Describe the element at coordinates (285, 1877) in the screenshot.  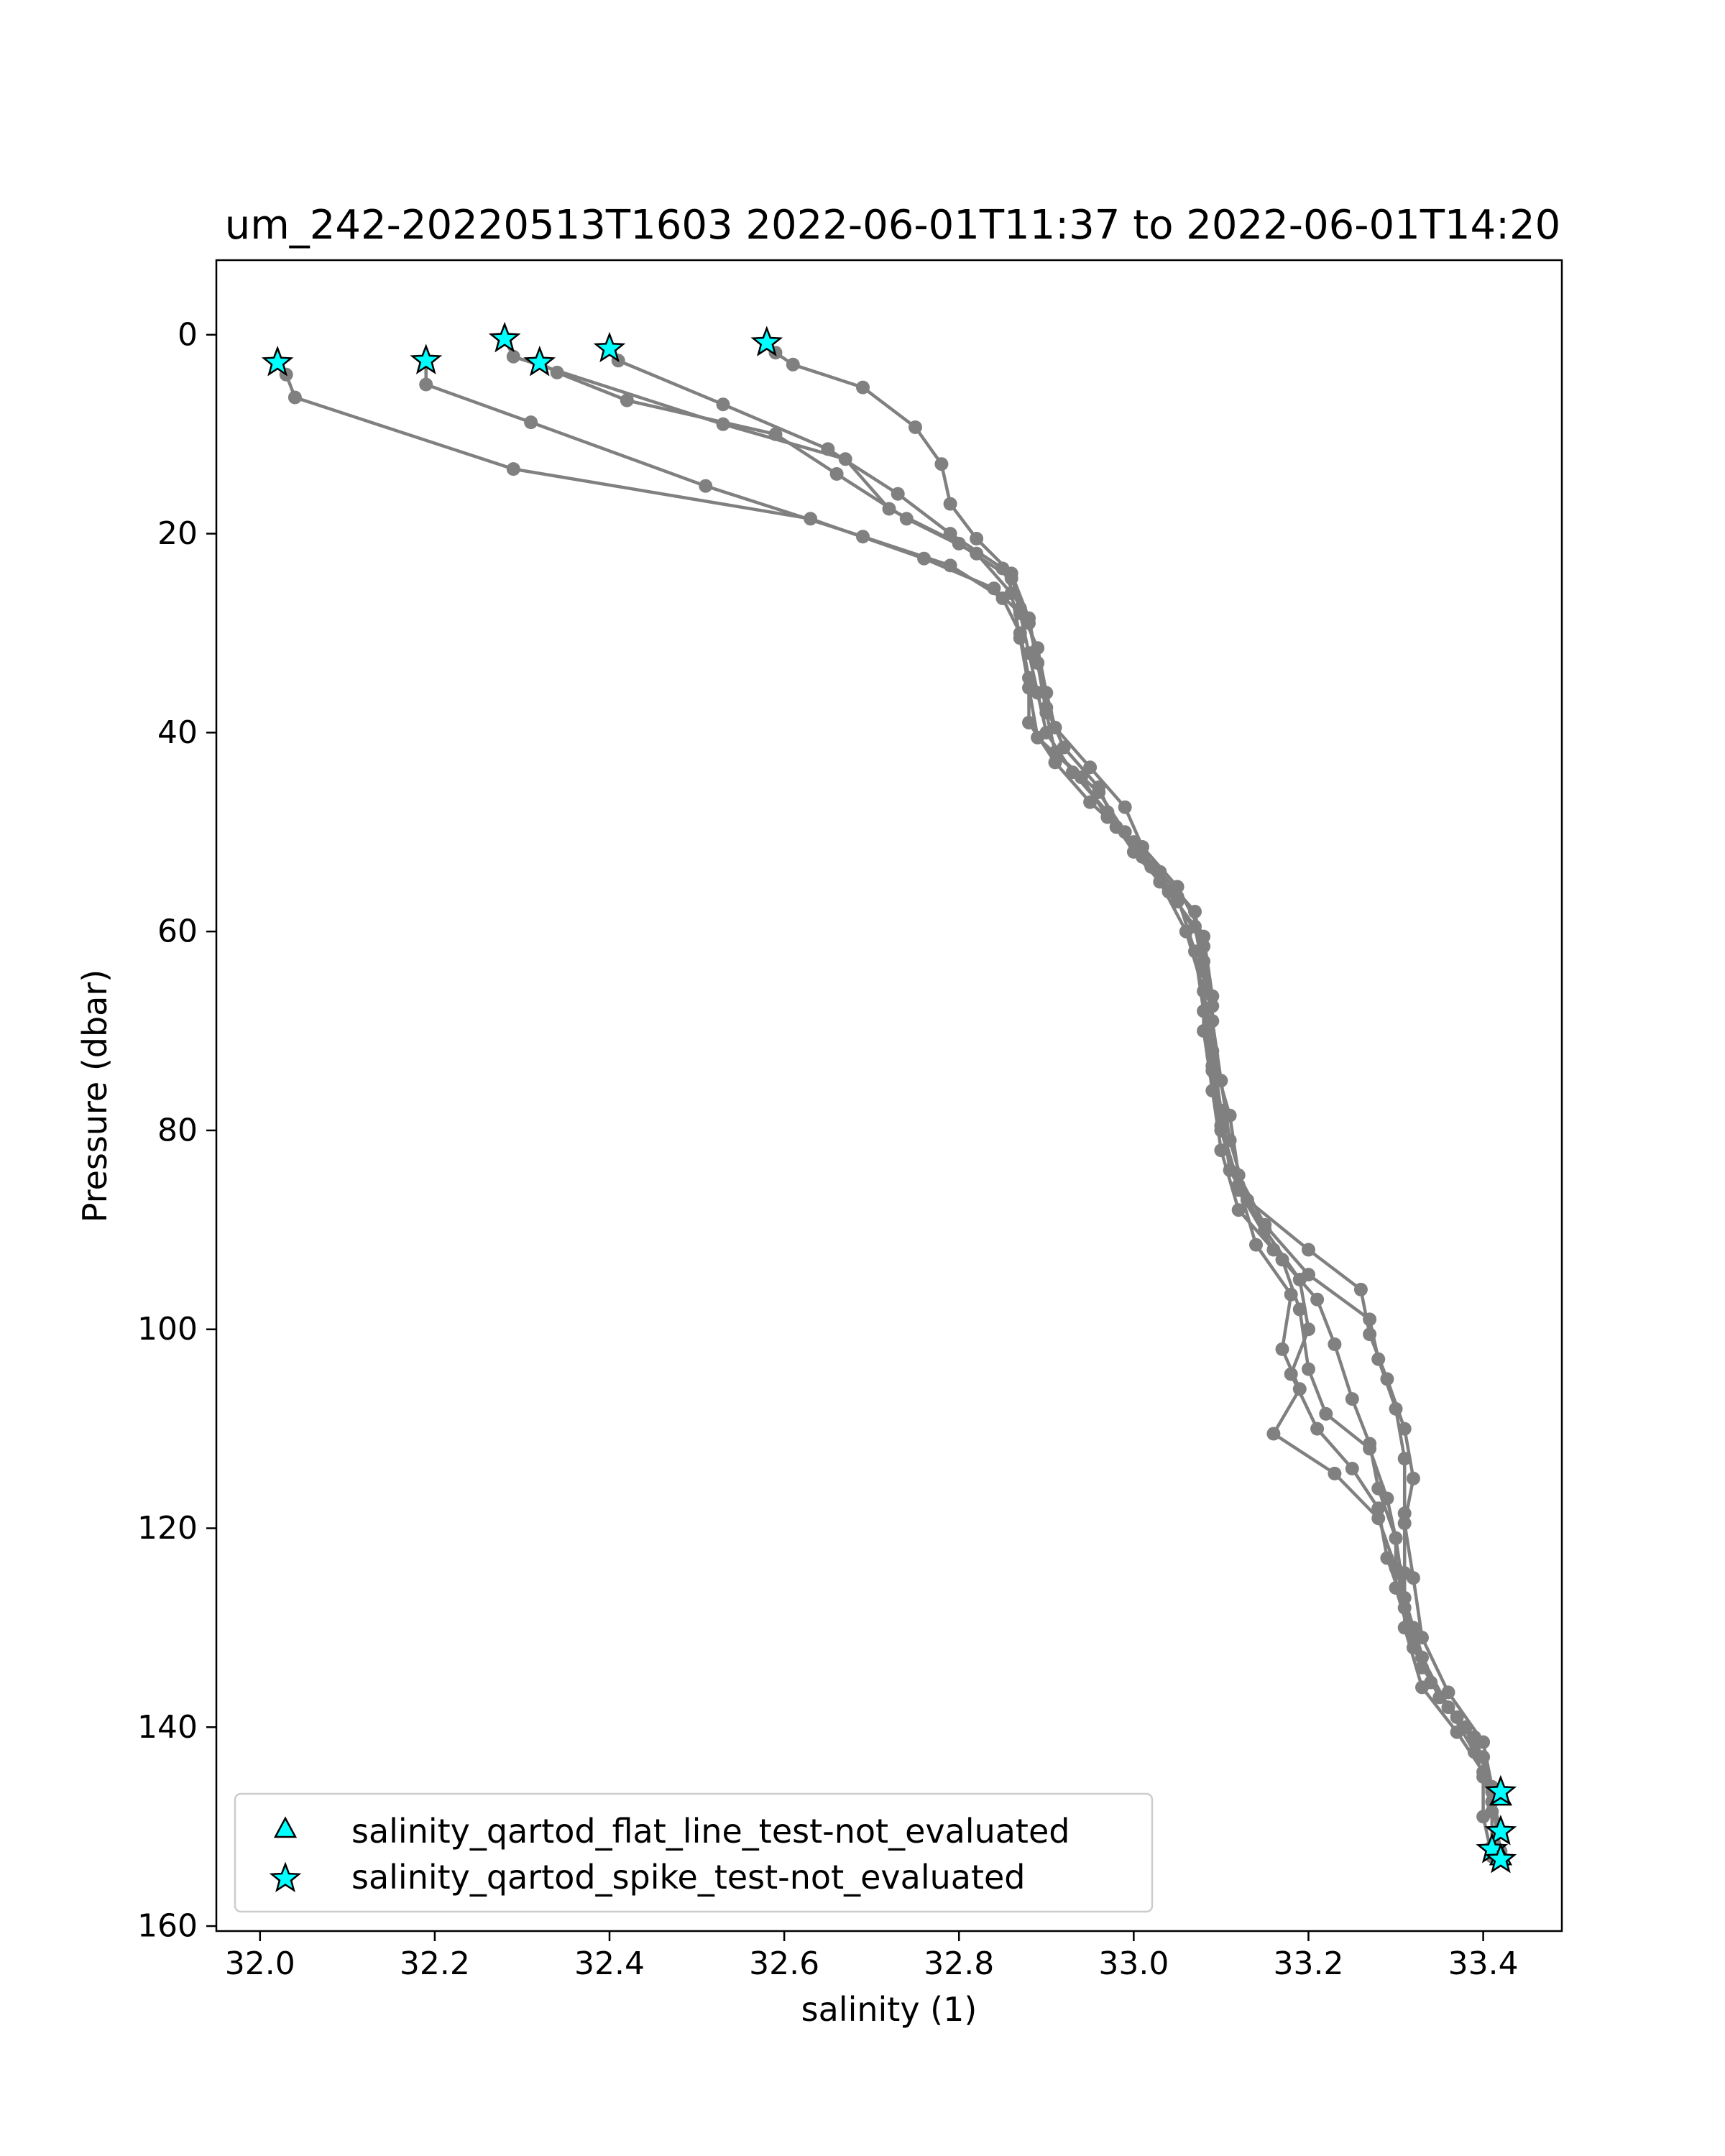
I see `legend-star-icon` at that location.